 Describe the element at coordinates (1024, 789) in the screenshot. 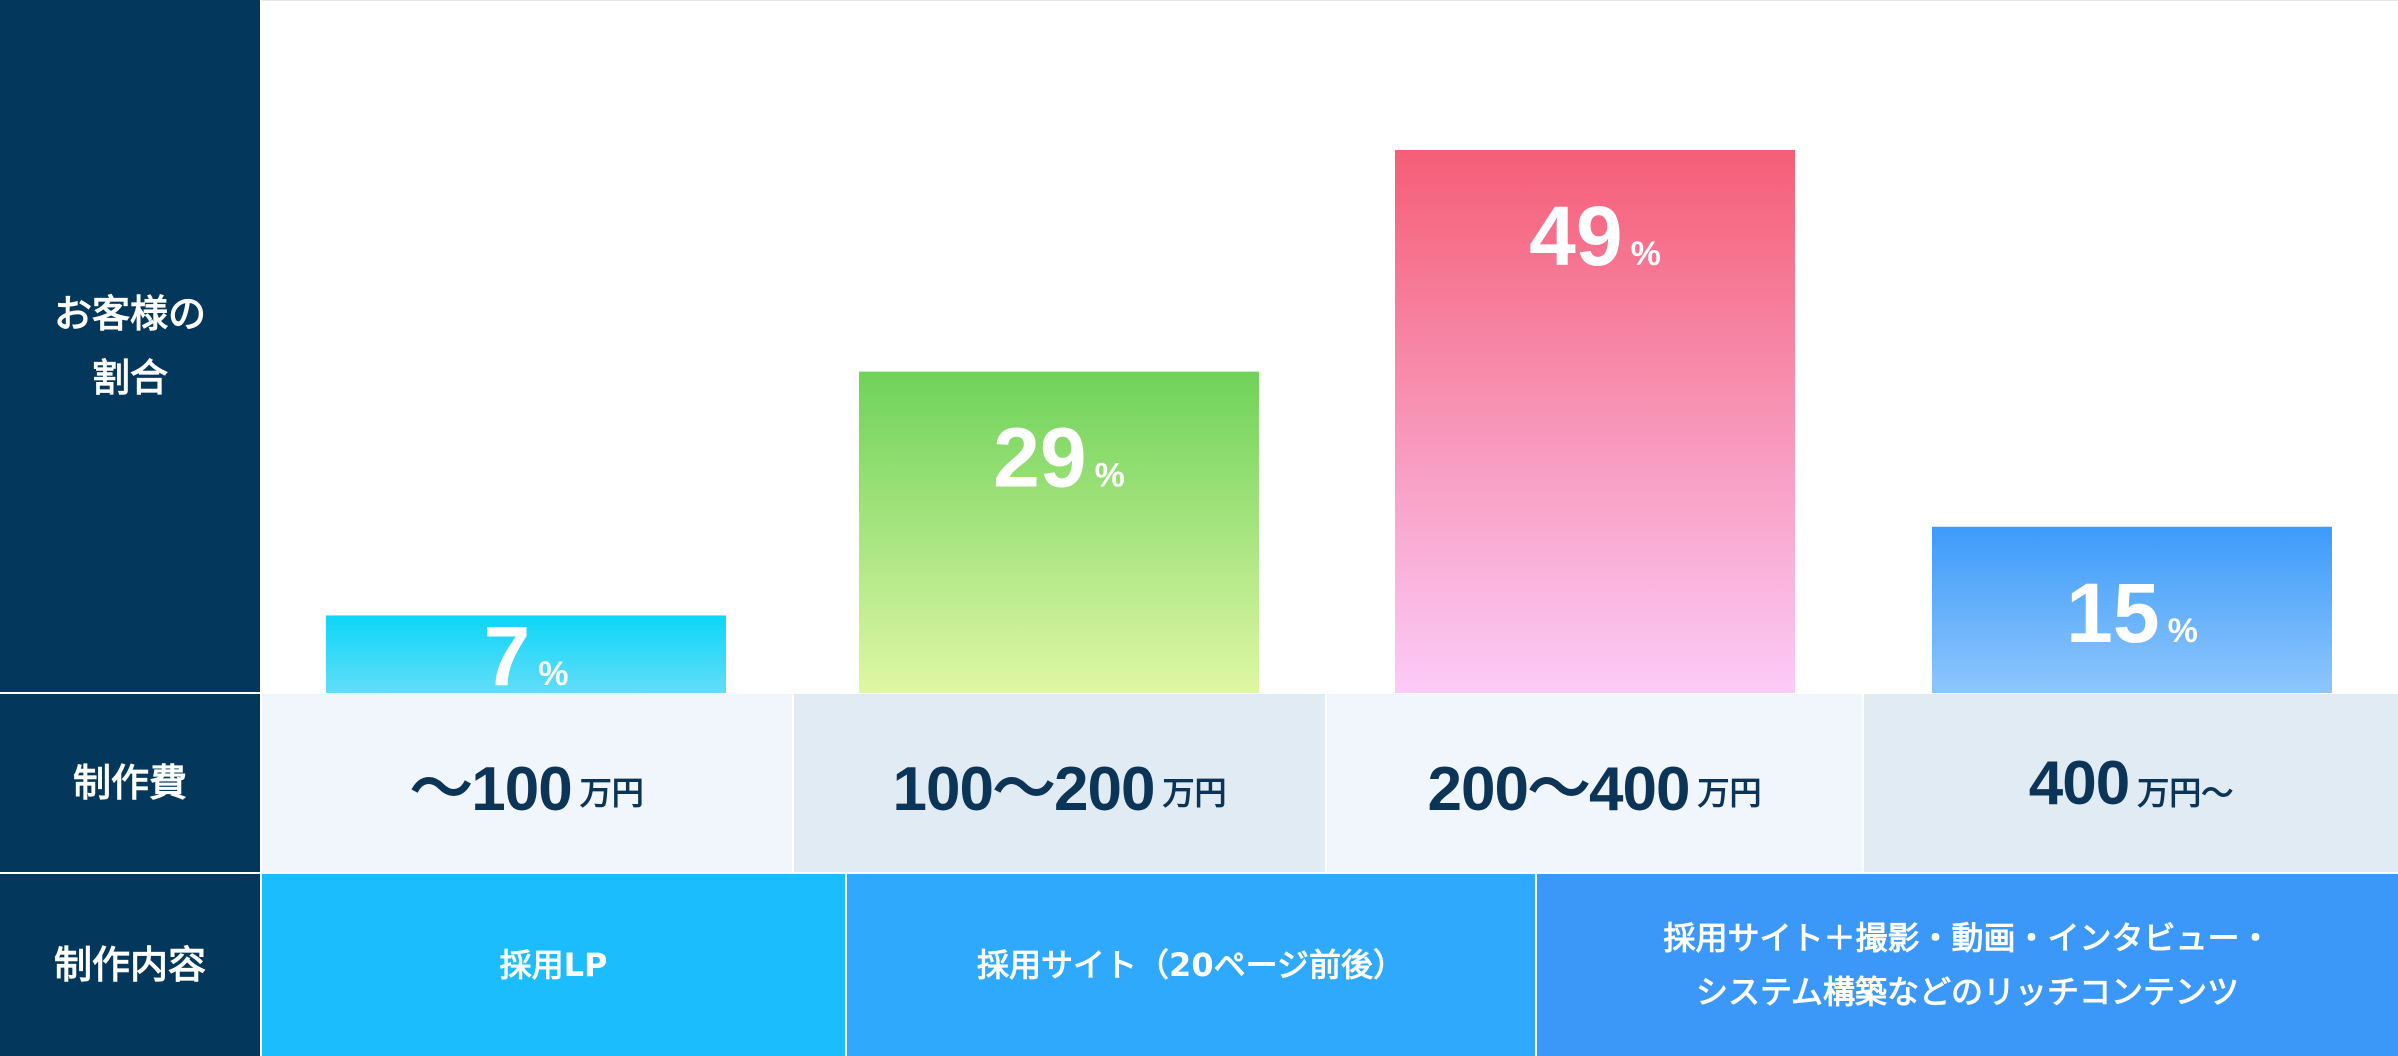

I see `cost-value: 100〜200` at that location.